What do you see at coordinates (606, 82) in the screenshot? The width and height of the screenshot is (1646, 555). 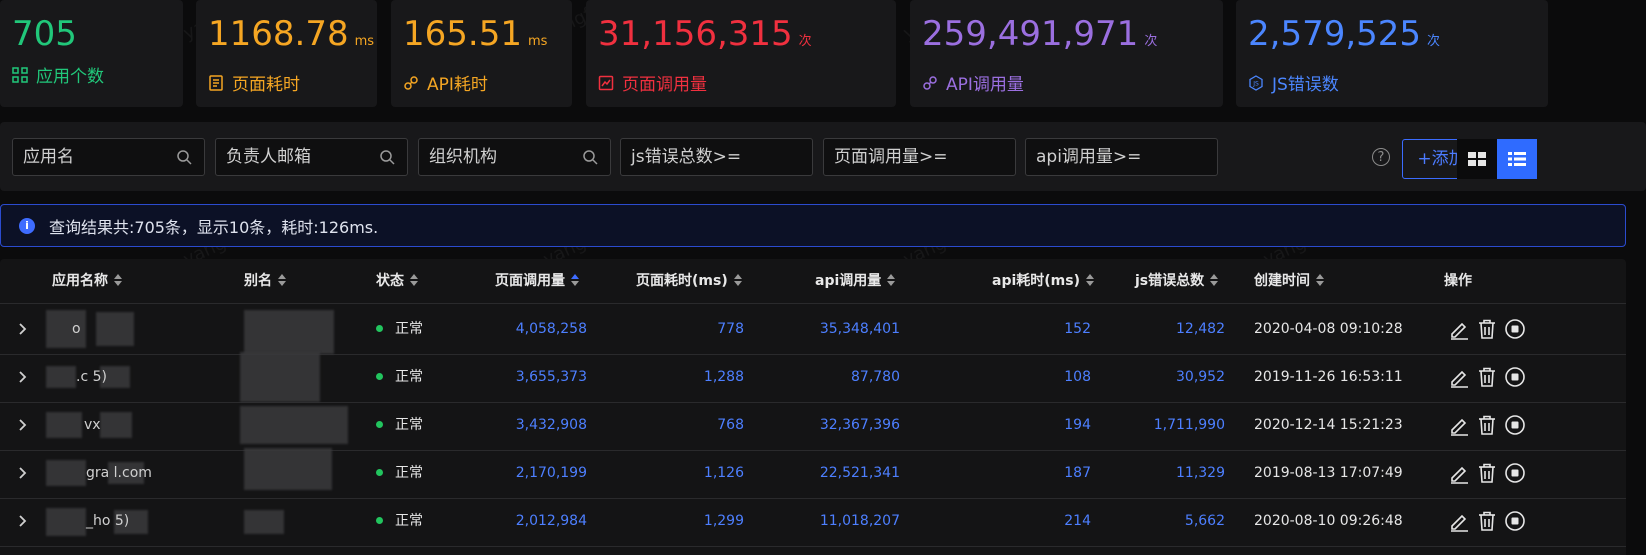 I see `chart-icon` at bounding box center [606, 82].